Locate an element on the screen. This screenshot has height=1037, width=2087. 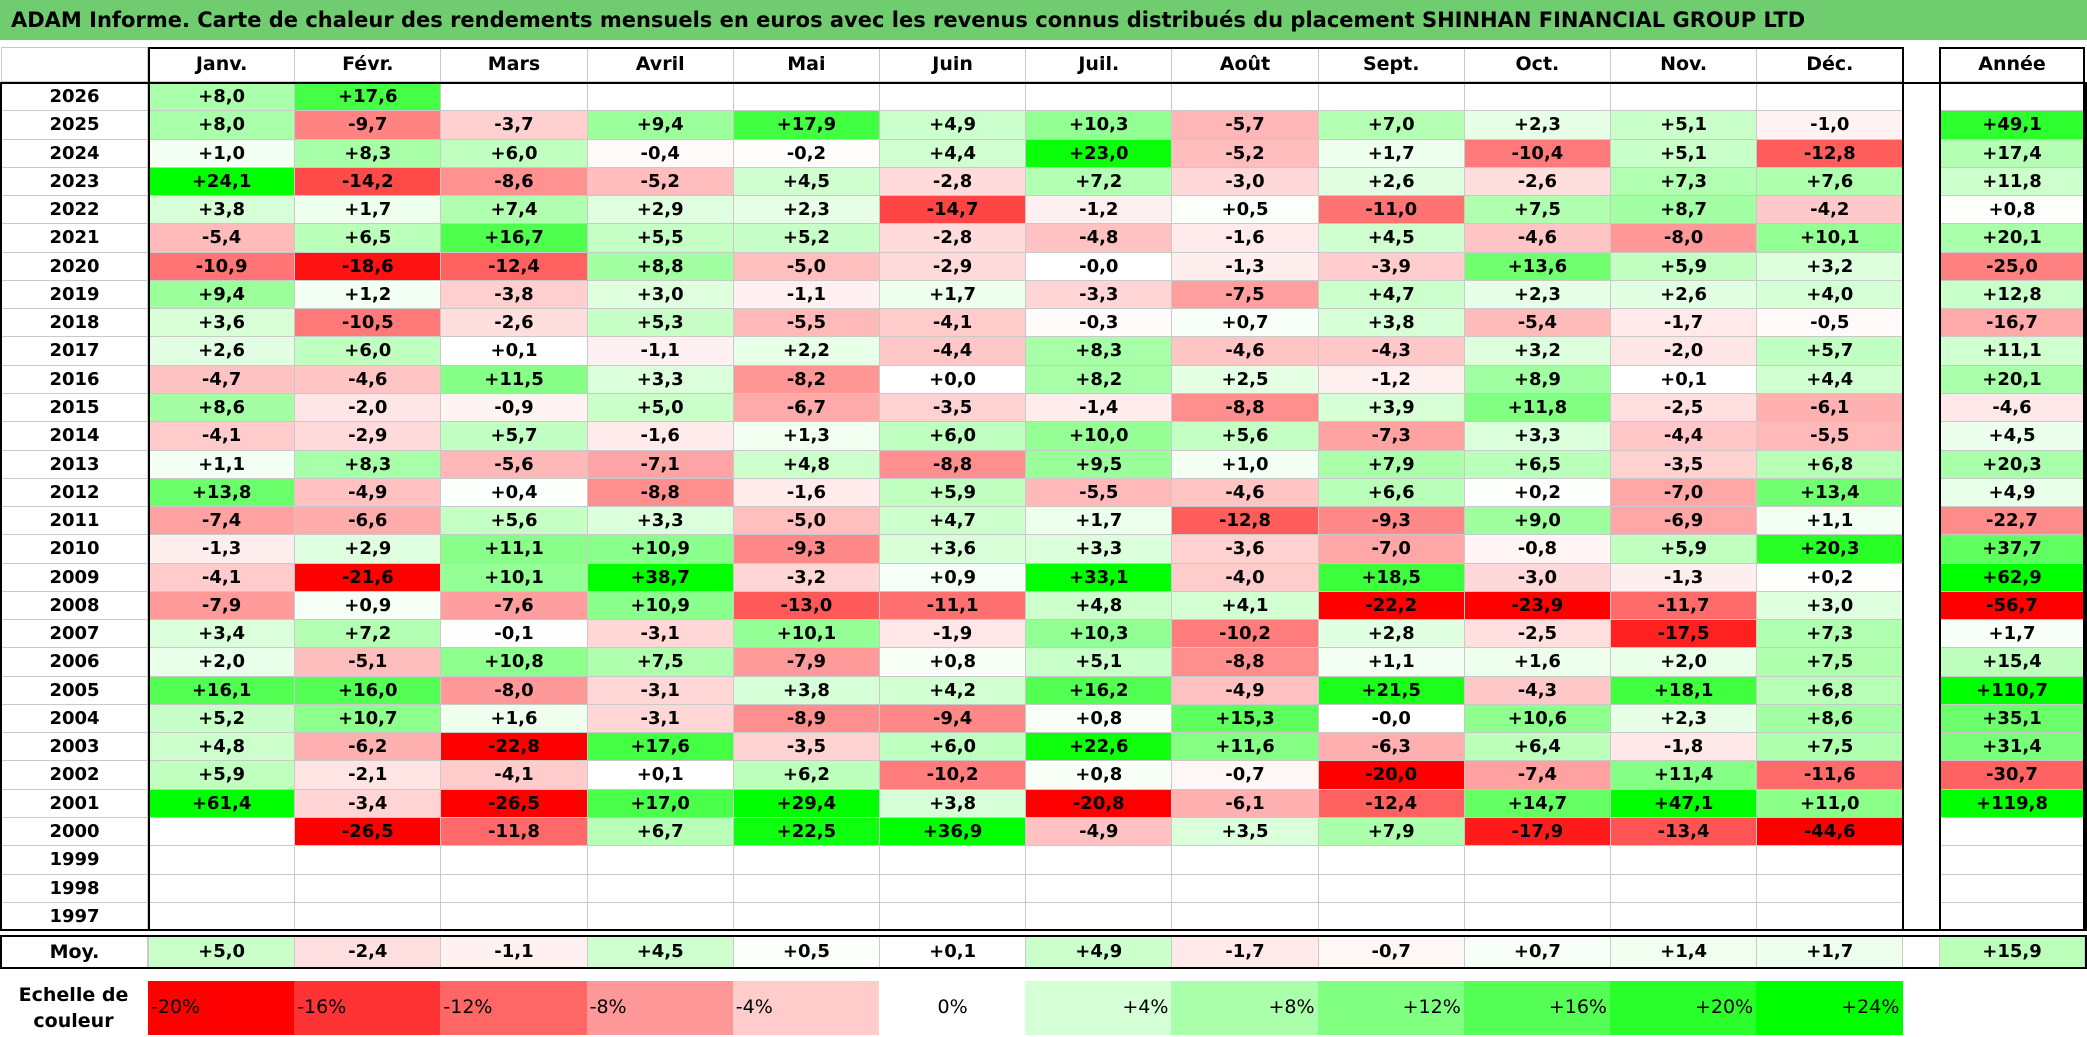
heatmap-cell: -6,9 is located at coordinates (1684, 521).